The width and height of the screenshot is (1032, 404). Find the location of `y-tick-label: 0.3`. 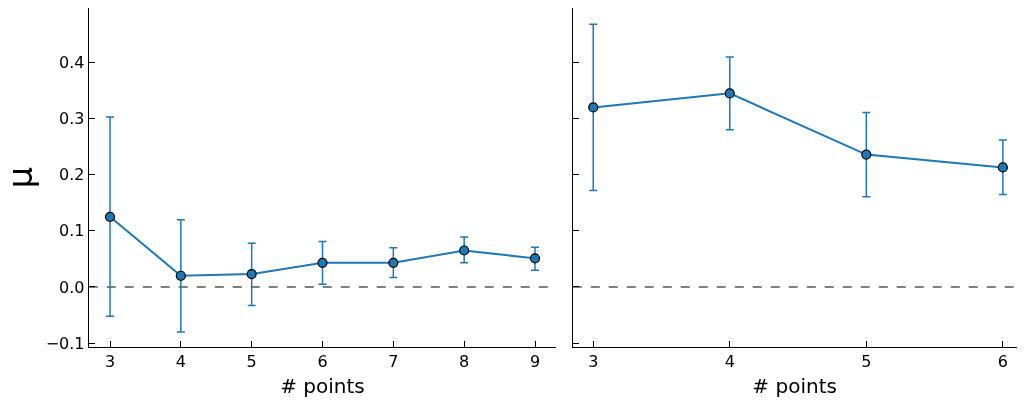

y-tick-label: 0.3 is located at coordinates (72, 119).